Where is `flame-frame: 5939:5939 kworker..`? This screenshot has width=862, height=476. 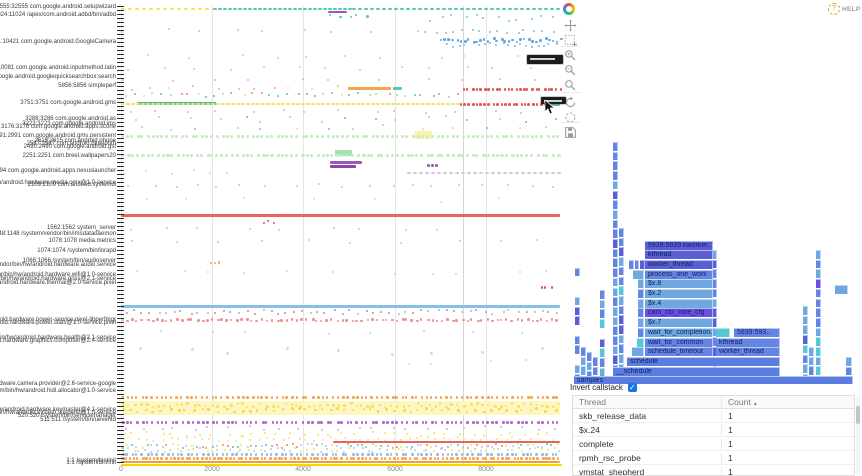 flame-frame: 5939:5939 kworker.. is located at coordinates (679, 245).